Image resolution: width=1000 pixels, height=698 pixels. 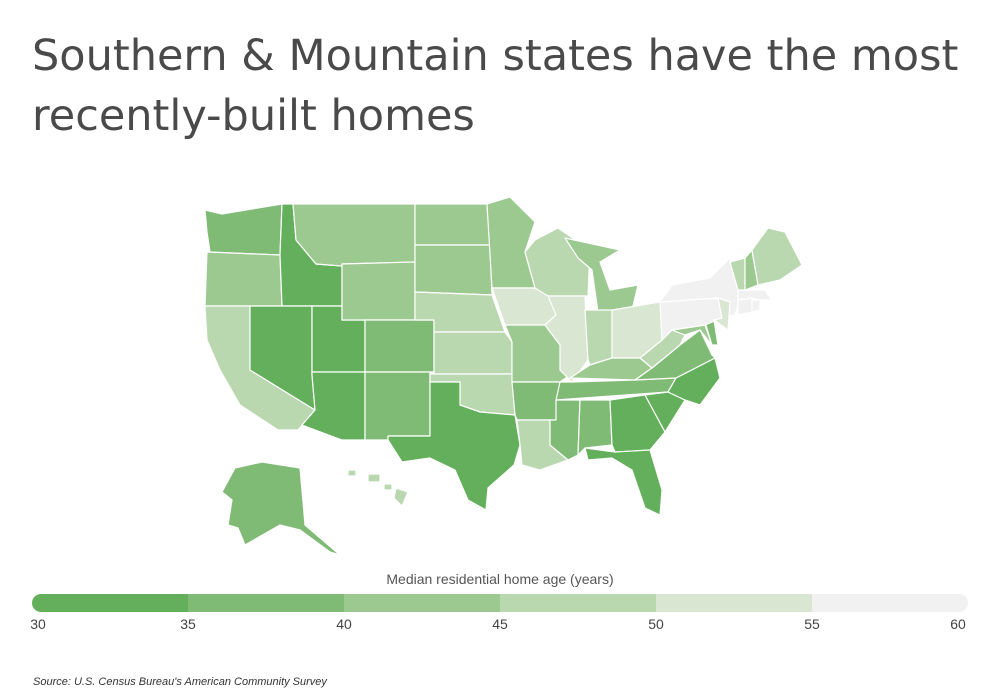 What do you see at coordinates (756, 306) in the screenshot?
I see `state-RI` at bounding box center [756, 306].